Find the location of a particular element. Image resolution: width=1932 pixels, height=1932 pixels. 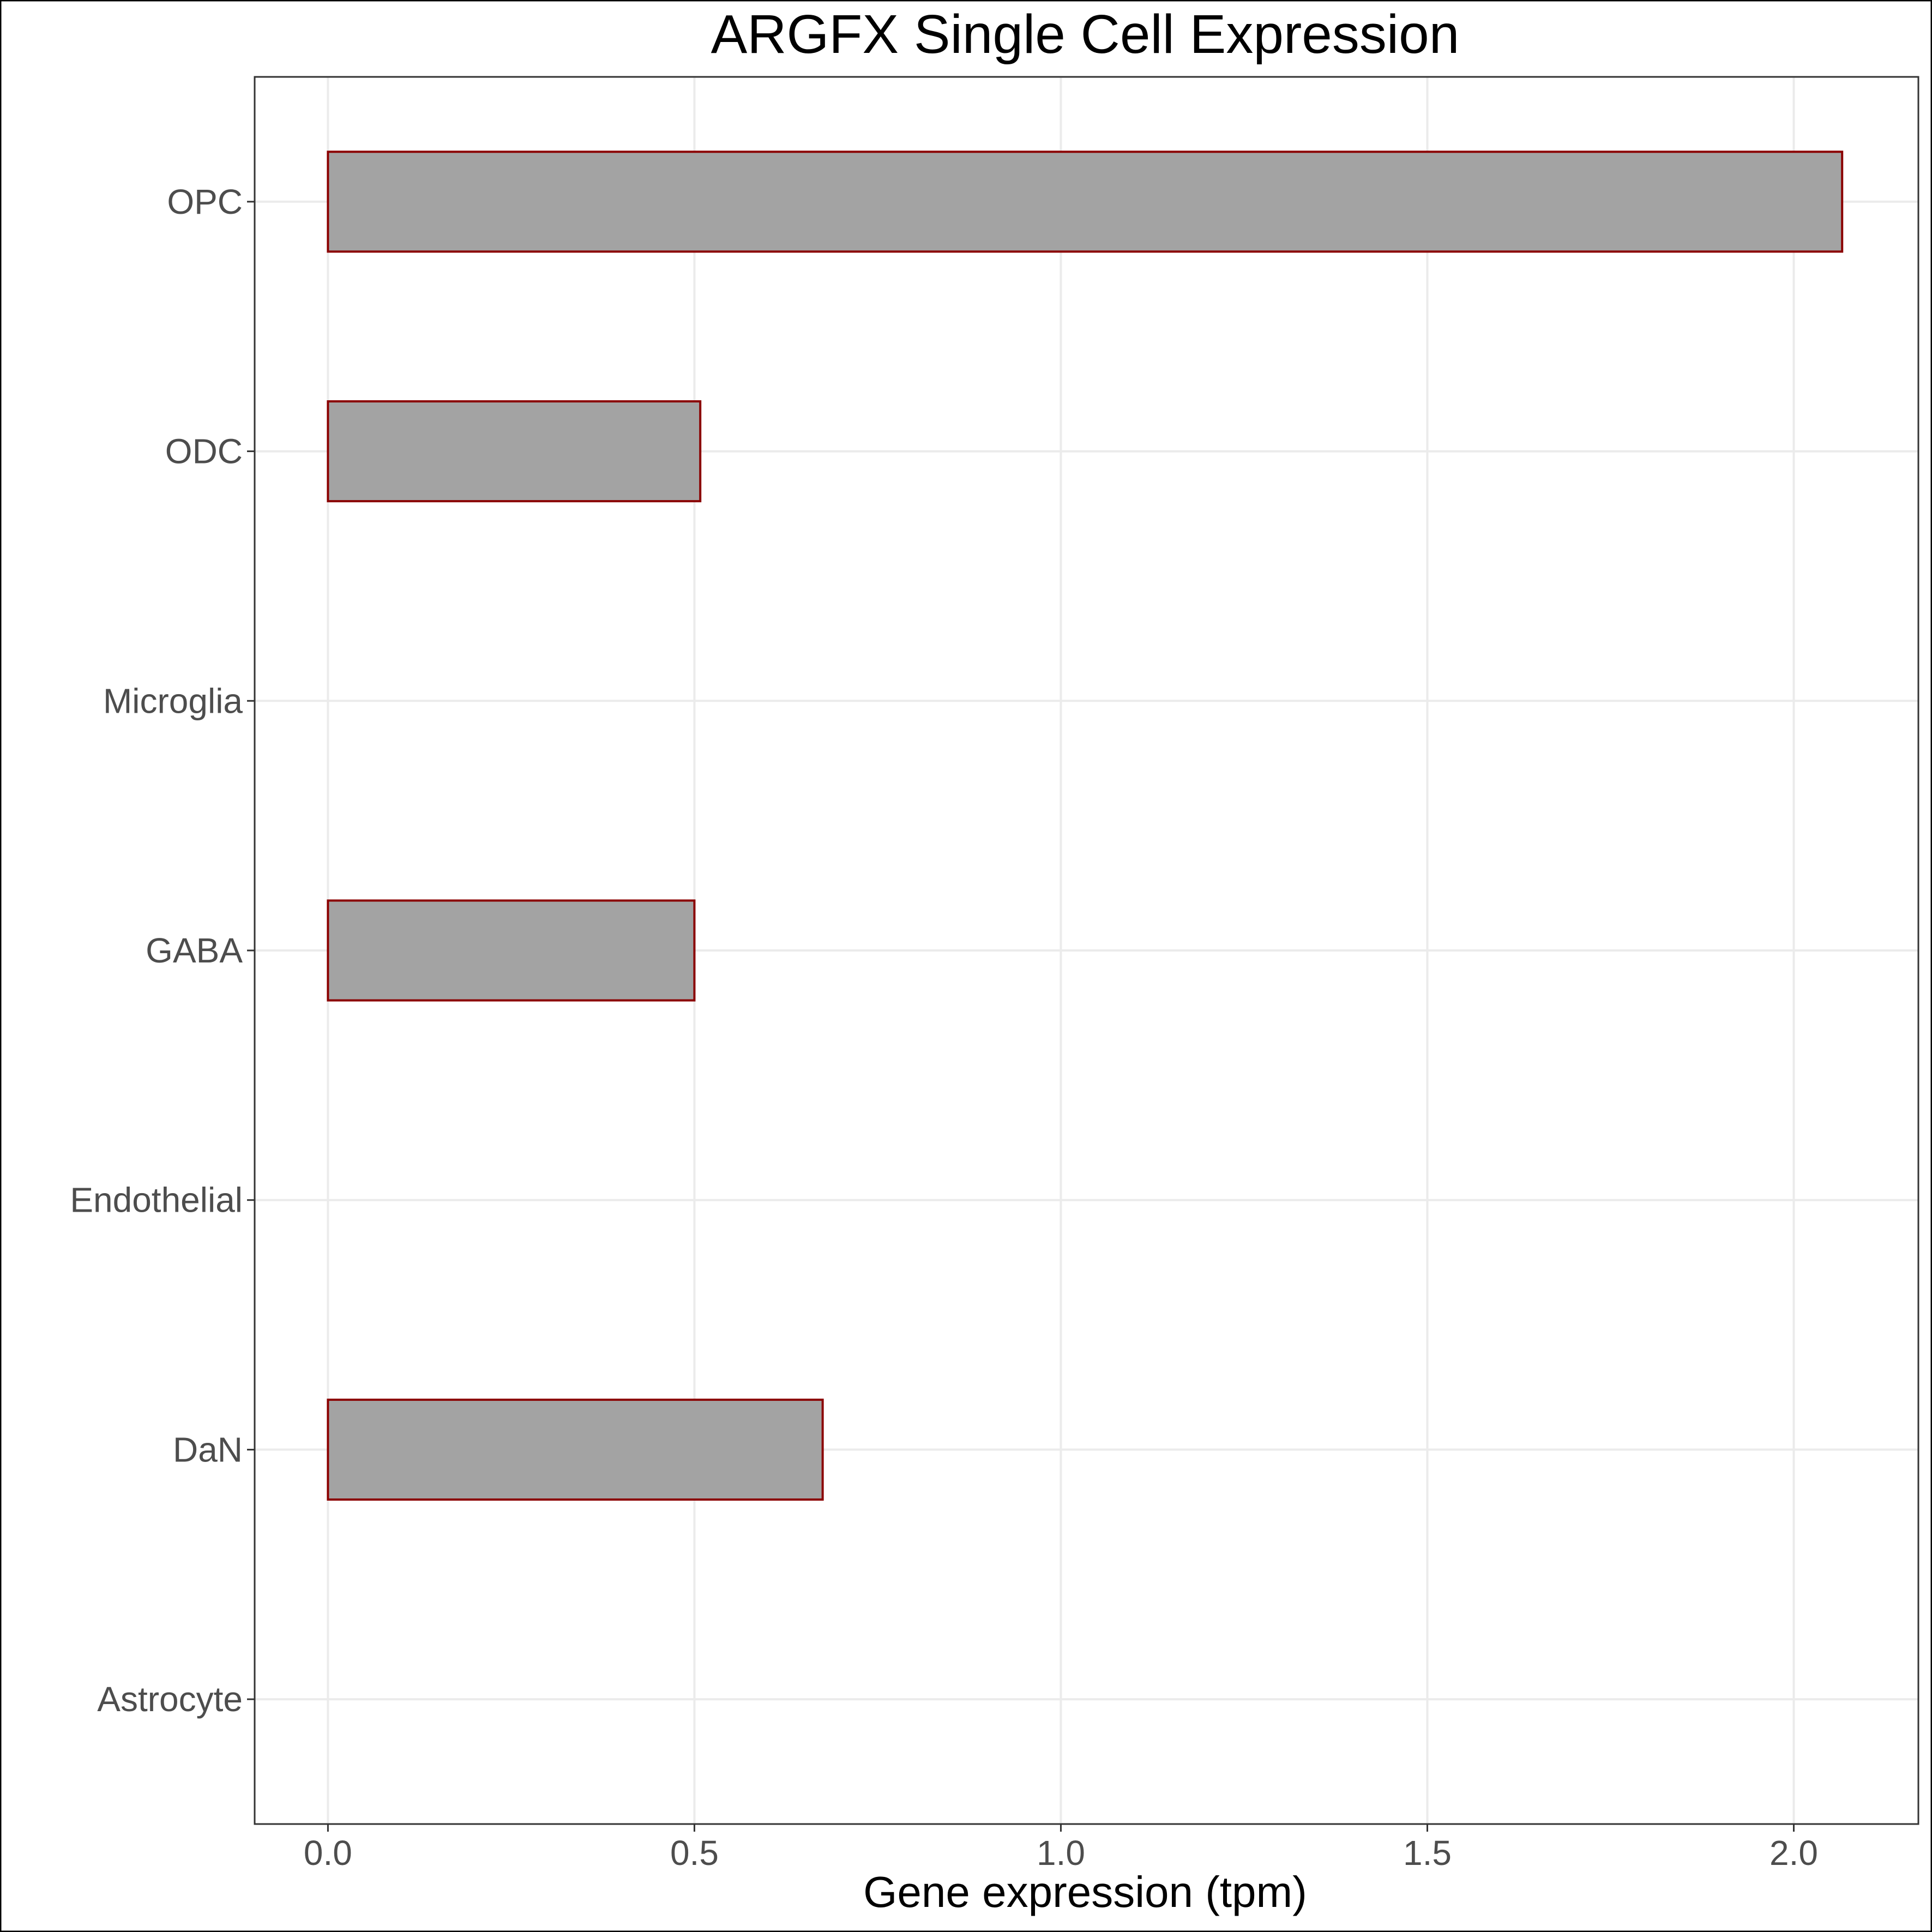

x-tick-label: 1.5 is located at coordinates (1427, 1853).